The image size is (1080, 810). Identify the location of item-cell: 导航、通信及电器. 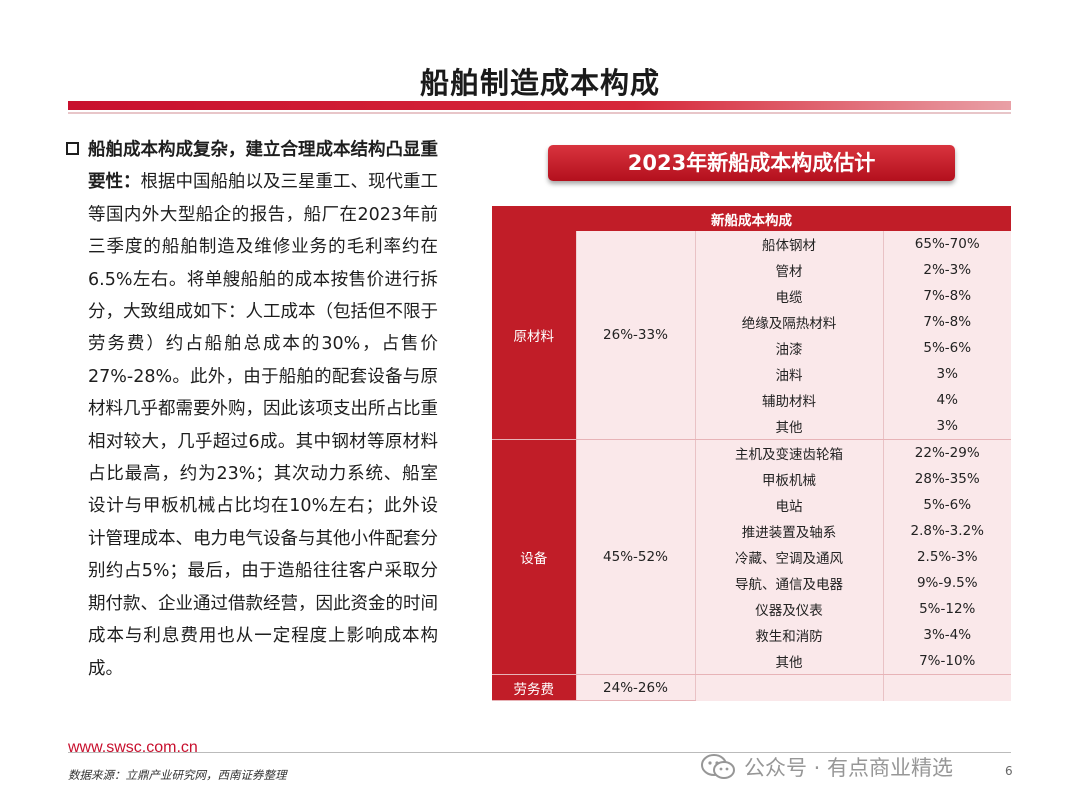
(788, 583).